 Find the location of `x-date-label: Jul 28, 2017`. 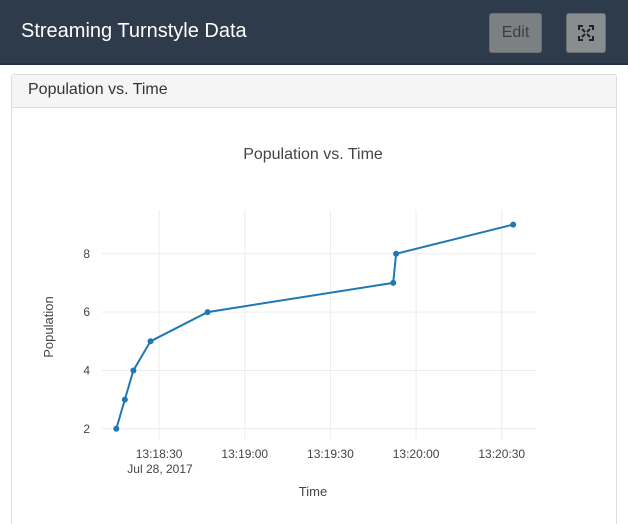

x-date-label: Jul 28, 2017 is located at coordinates (160, 469).